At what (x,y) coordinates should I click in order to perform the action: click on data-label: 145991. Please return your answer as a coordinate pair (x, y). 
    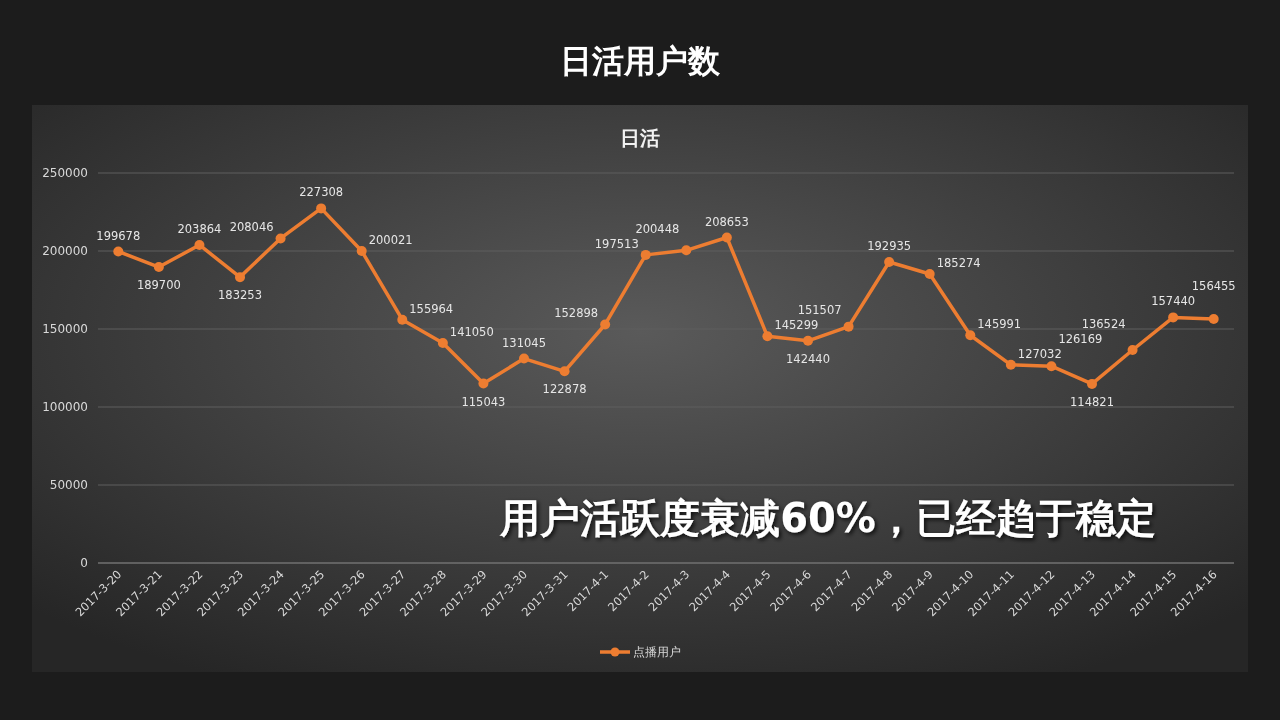
    Looking at the image, I should click on (999, 324).